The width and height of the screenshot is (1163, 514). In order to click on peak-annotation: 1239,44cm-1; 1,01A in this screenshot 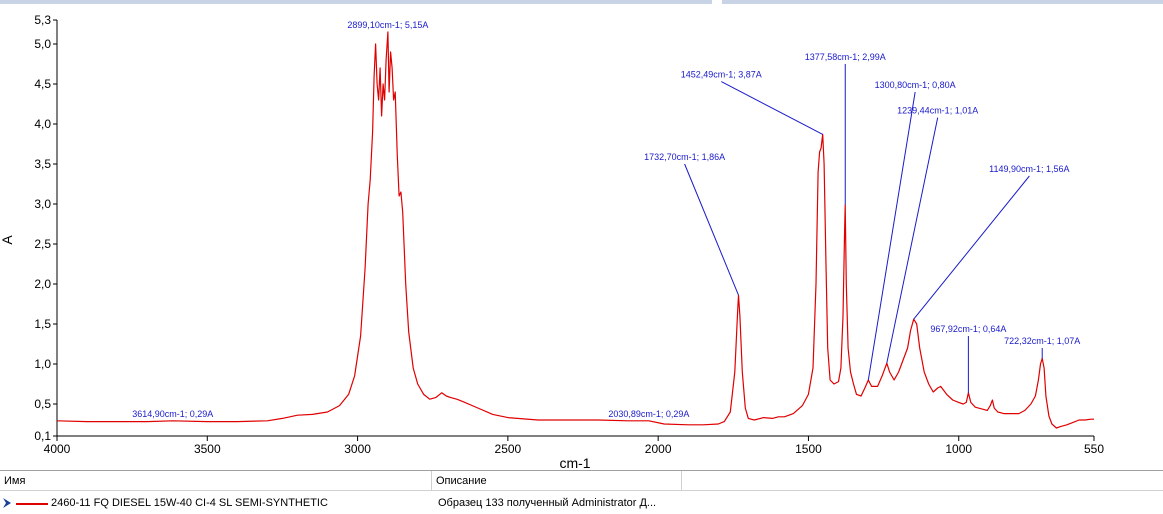, I will do `click(937, 111)`.